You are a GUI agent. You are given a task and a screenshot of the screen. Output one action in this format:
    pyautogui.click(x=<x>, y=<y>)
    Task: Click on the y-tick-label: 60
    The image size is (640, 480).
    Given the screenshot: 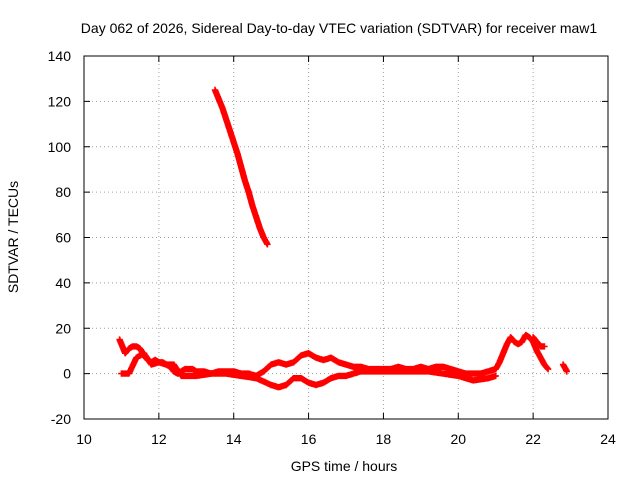 What is the action you would take?
    pyautogui.click(x=63, y=238)
    